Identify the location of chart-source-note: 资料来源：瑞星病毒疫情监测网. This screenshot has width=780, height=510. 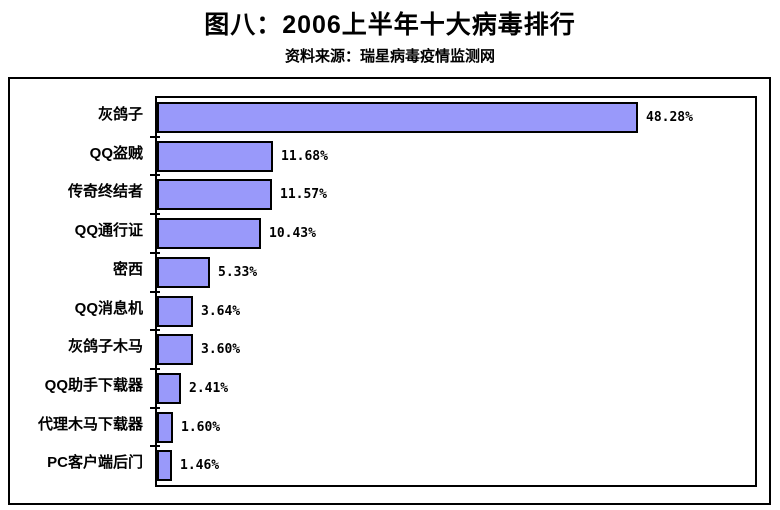
(389, 57).